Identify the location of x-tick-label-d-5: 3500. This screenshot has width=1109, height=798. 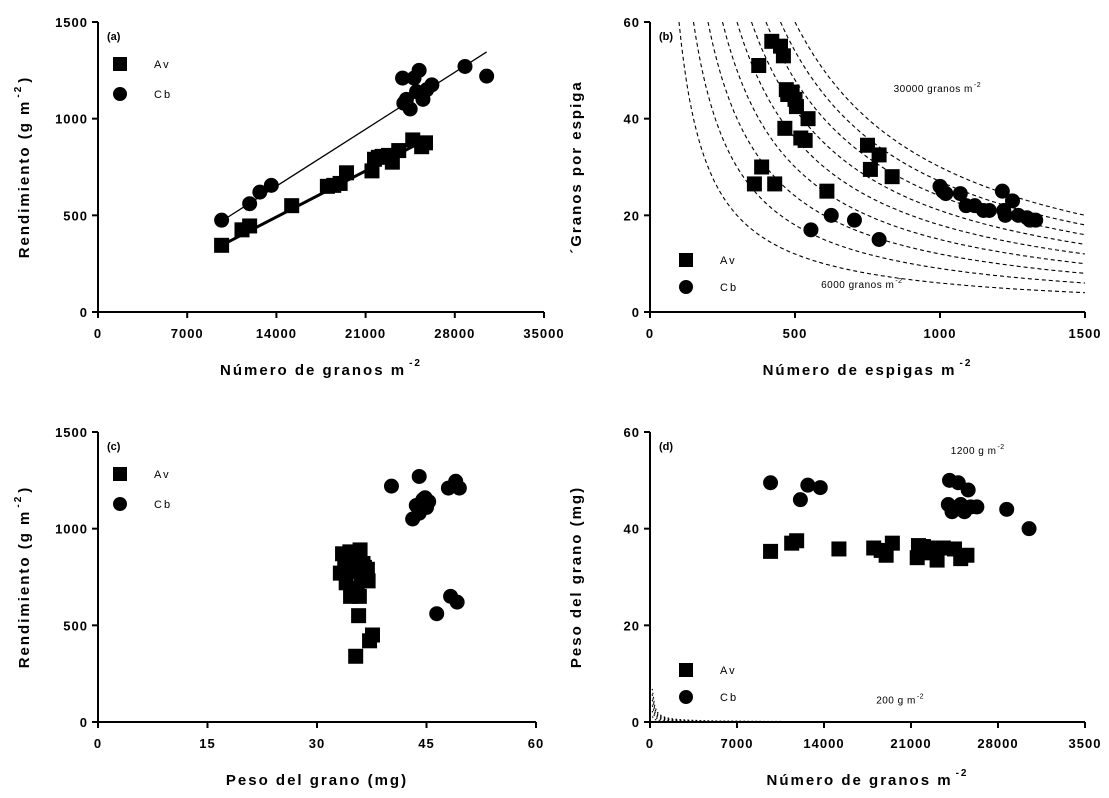
(1085, 743).